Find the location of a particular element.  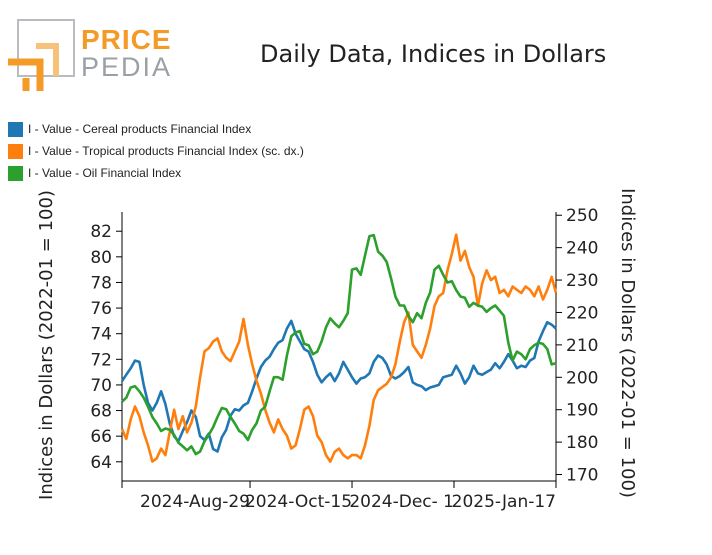

x-tick-label: 2024-Aug-29 is located at coordinates (195, 502).